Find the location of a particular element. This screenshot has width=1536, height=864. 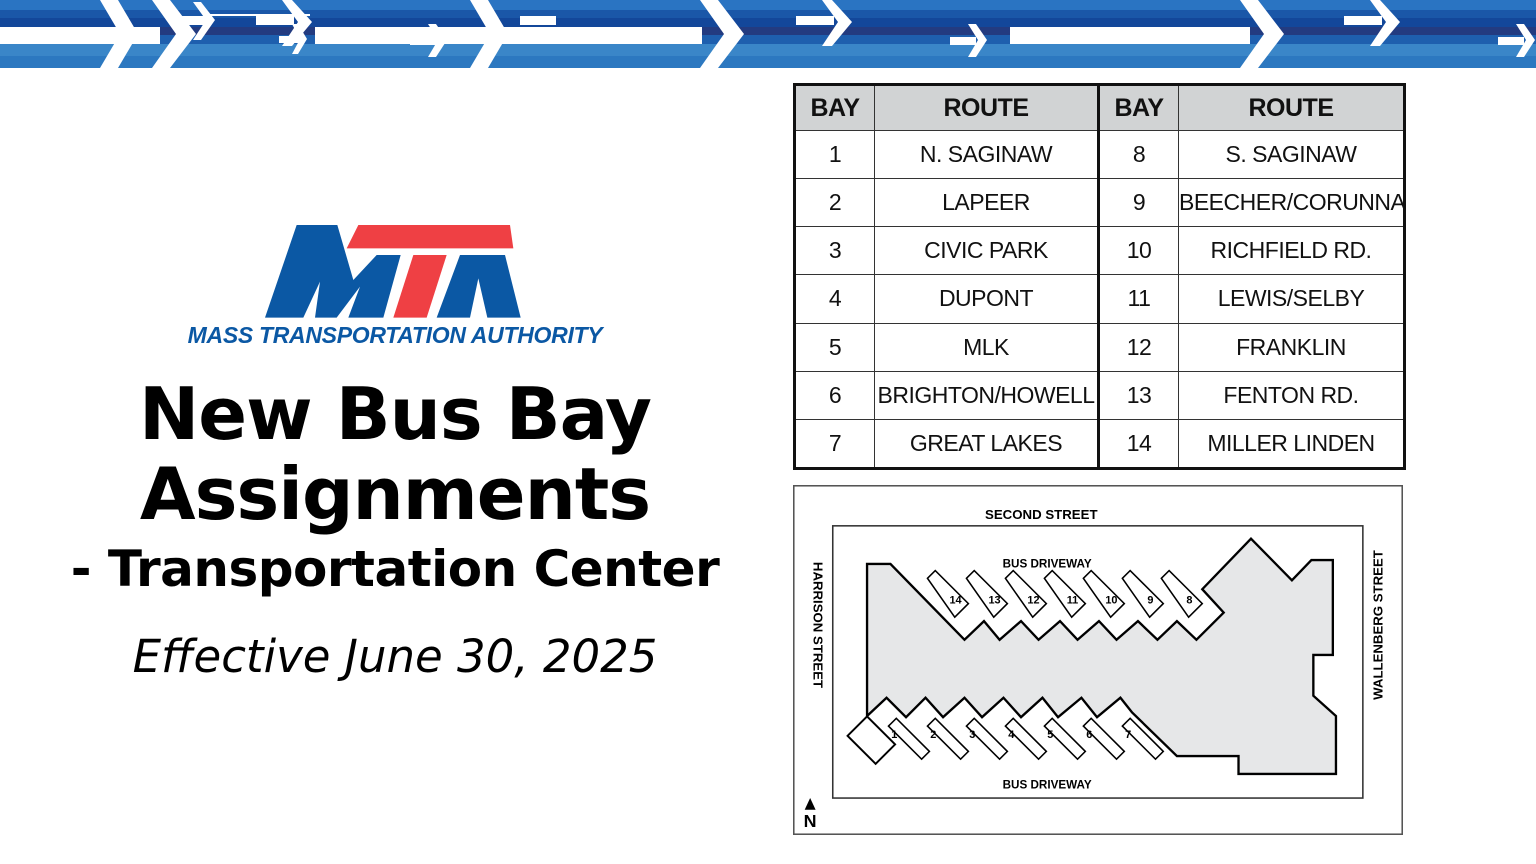

bay-cell: 1 is located at coordinates (834, 154).